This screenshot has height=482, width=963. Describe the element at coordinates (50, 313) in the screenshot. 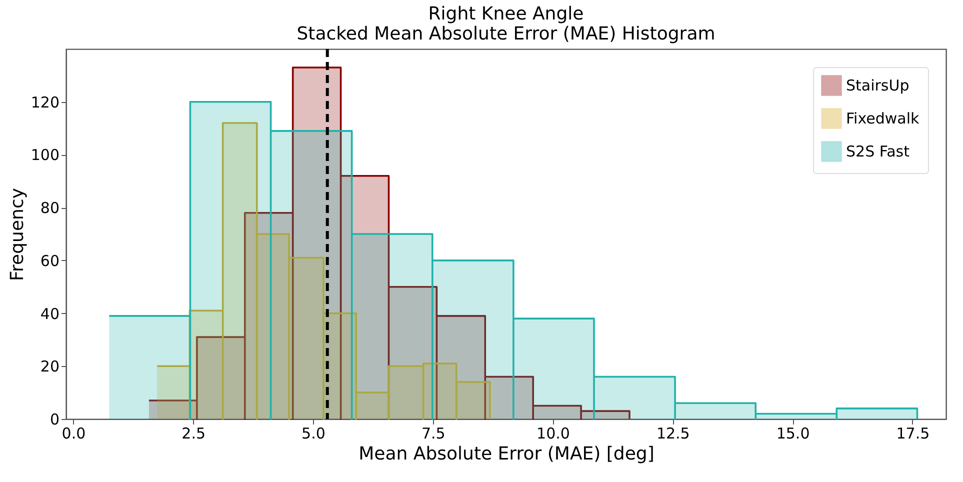

I see `y-tick-label: 40` at that location.